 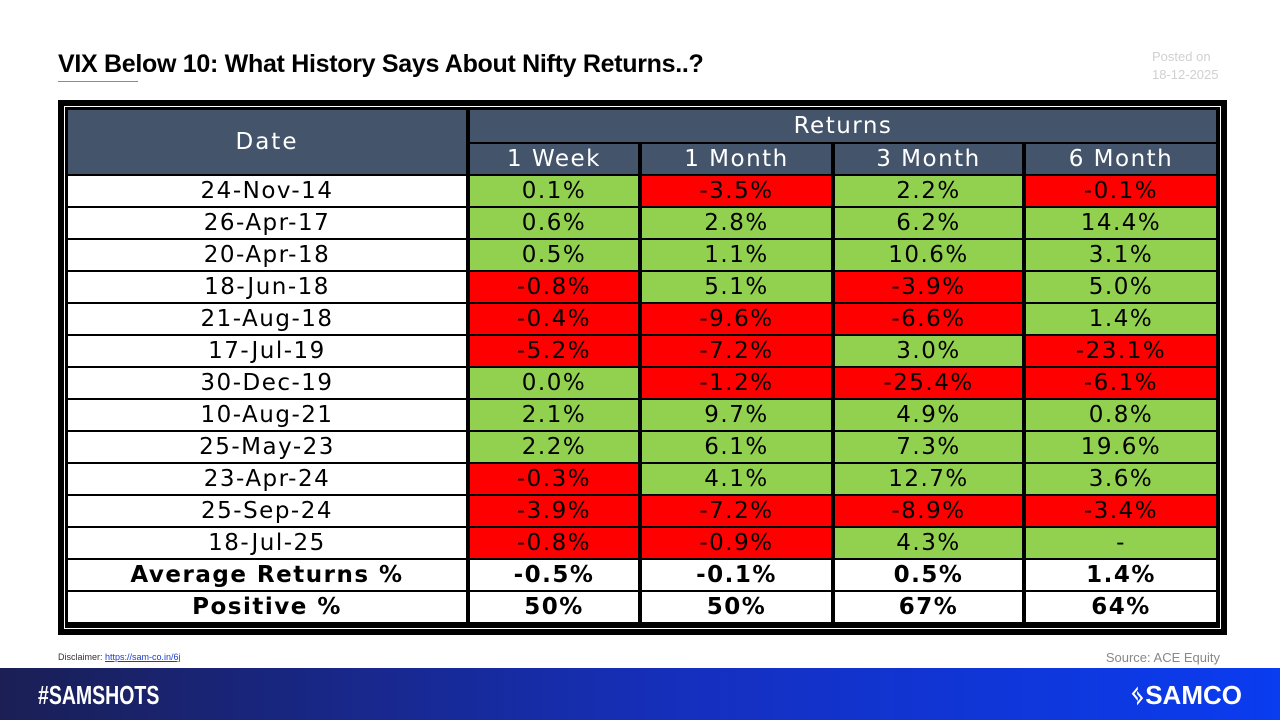 What do you see at coordinates (1162, 657) in the screenshot?
I see `source-note: Source: ACE Equity` at bounding box center [1162, 657].